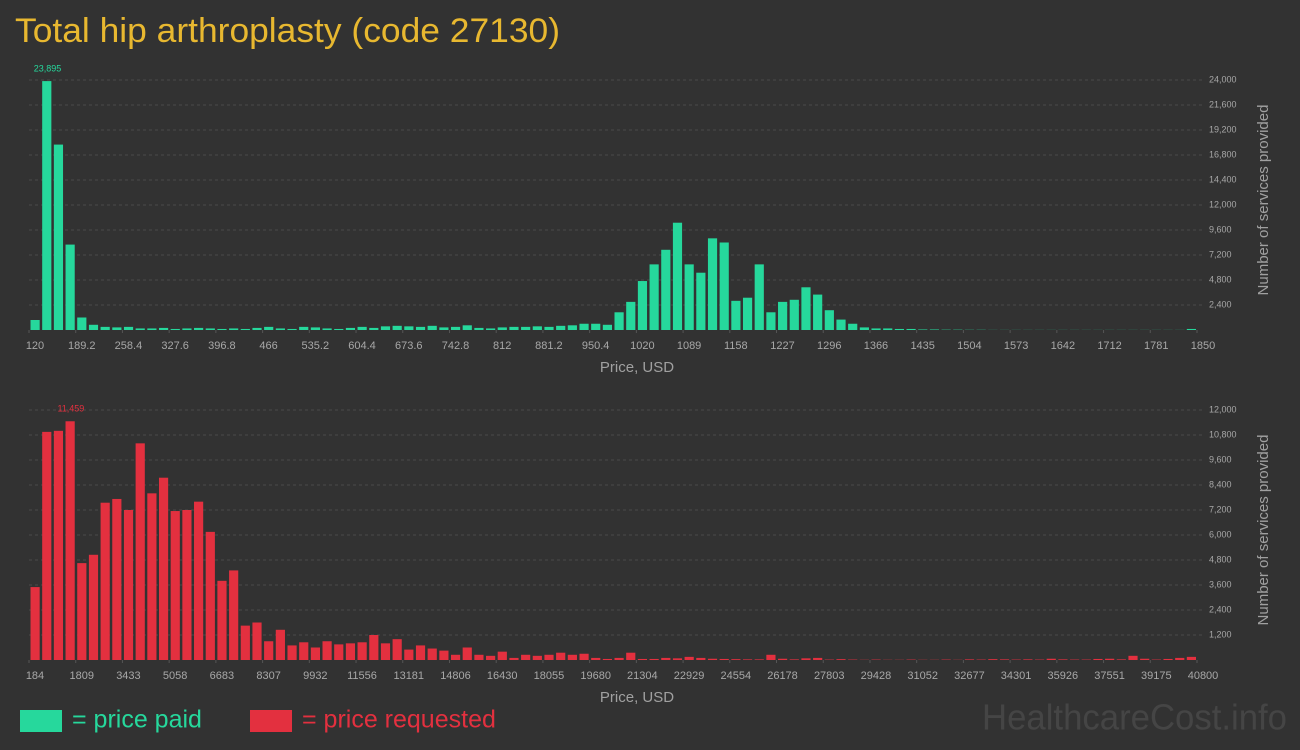 This screenshot has height=750, width=1300. What do you see at coordinates (129, 346) in the screenshot?
I see `x-tick-label: 258.4` at bounding box center [129, 346].